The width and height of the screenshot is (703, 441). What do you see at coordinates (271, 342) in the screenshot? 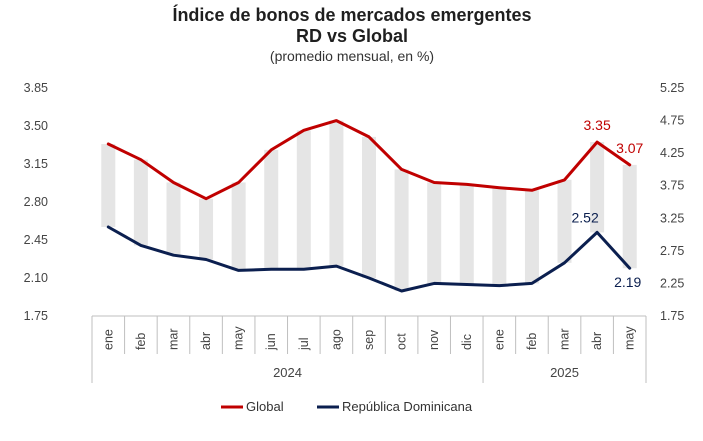
I see `month-label-5: jun` at bounding box center [271, 342].